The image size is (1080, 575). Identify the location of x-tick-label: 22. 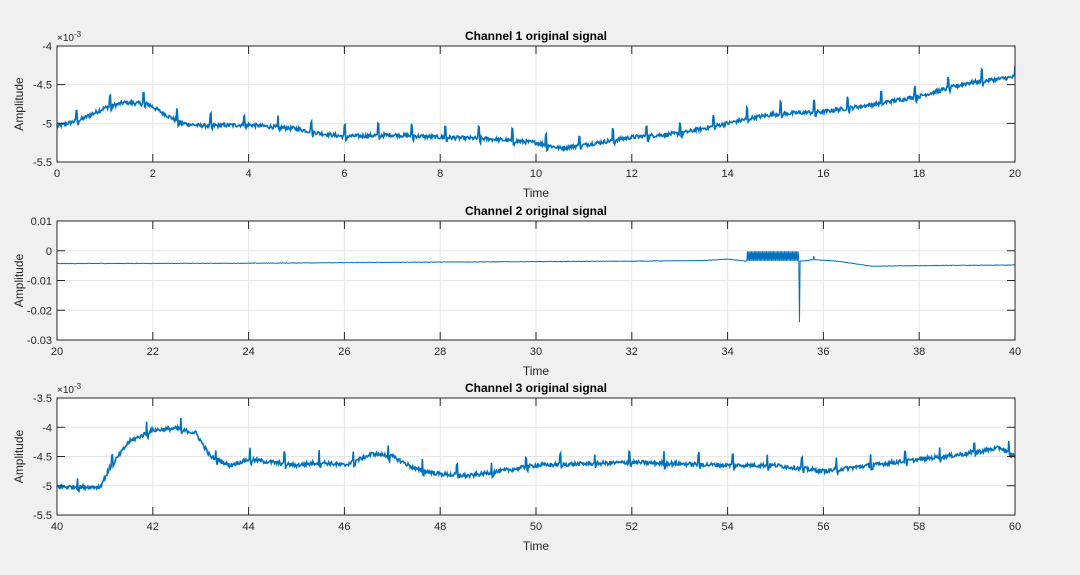
(153, 352).